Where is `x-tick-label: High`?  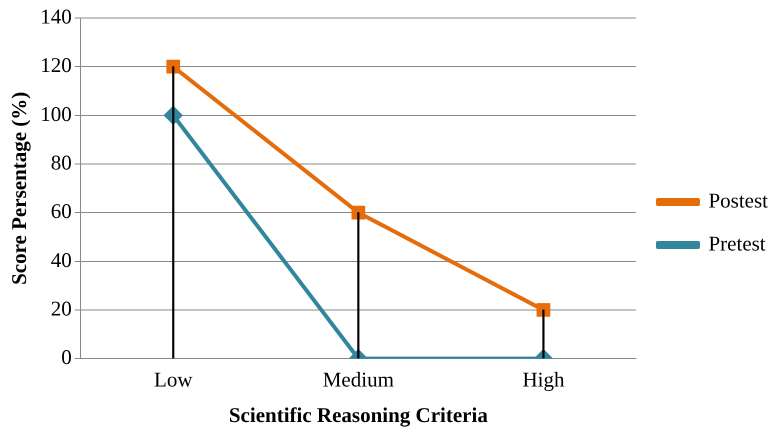 x-tick-label: High is located at coordinates (543, 380).